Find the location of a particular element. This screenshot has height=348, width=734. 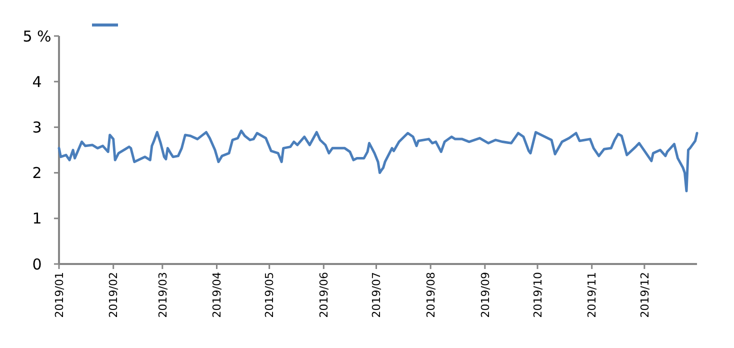

y-tick-label: 2 is located at coordinates (37, 173).